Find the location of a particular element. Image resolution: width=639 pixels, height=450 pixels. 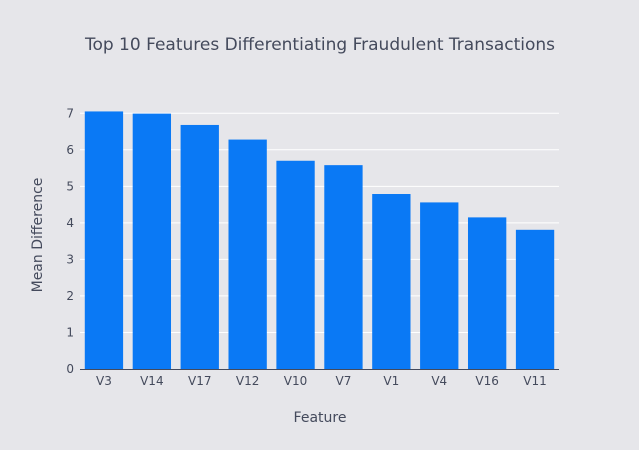

x-tick-label: V16 is located at coordinates (486, 381).